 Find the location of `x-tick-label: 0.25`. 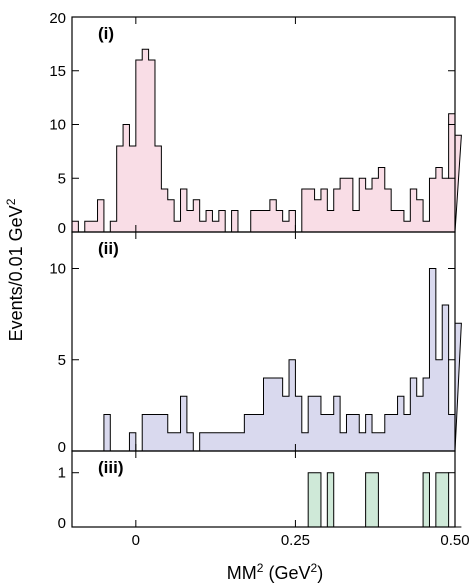

x-tick-label: 0.25 is located at coordinates (295, 540).